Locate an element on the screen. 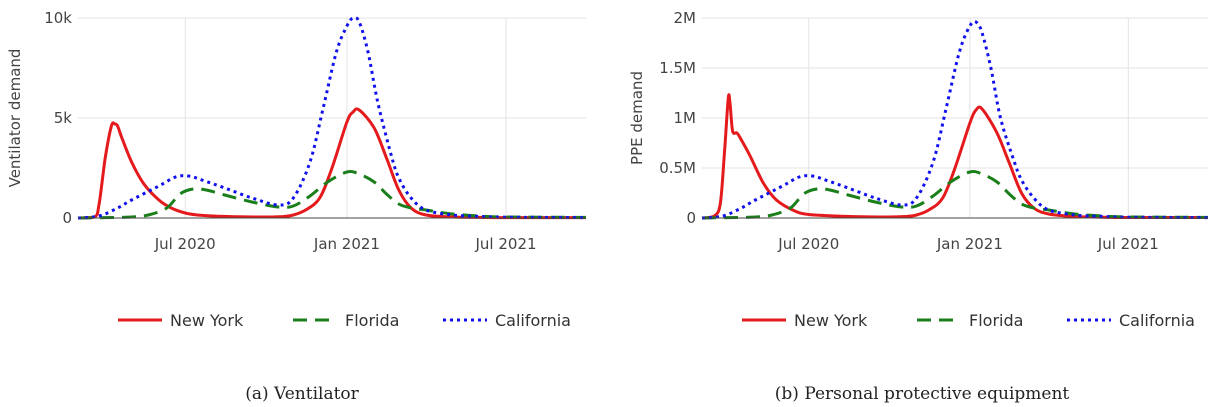 The height and width of the screenshot is (407, 1208). y-tick-label: 1.5M is located at coordinates (677, 68).